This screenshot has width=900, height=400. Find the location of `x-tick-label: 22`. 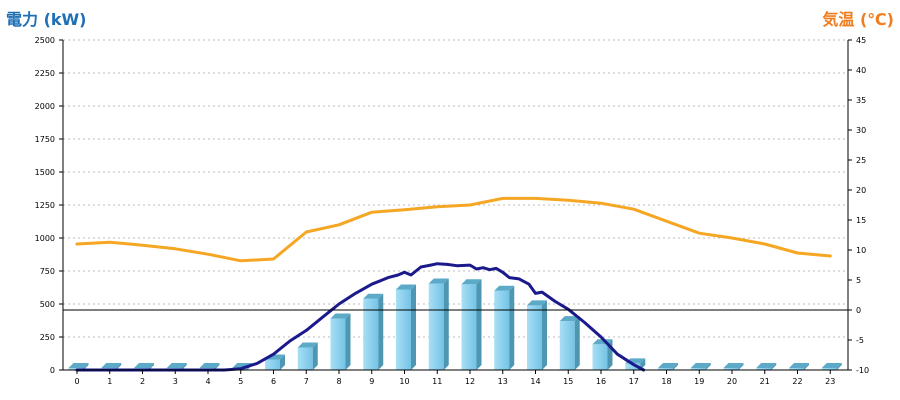

x-tick-label: 22 is located at coordinates (797, 381).